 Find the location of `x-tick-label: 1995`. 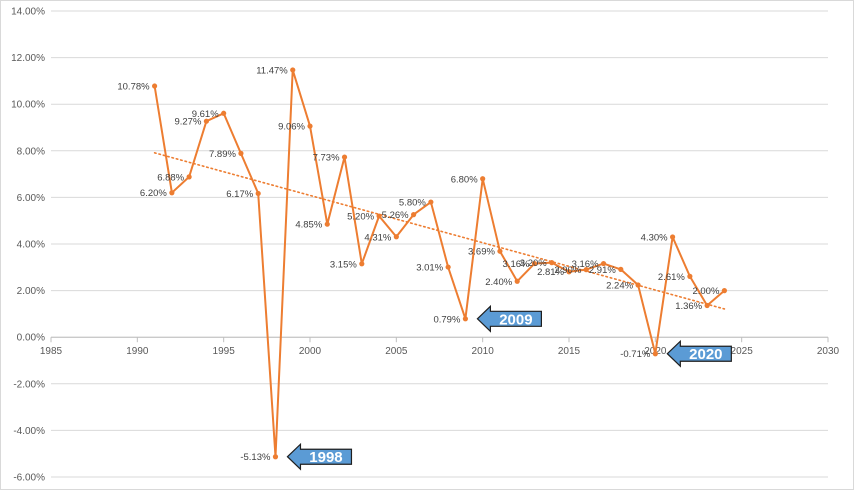

x-tick-label: 1995 is located at coordinates (224, 351).